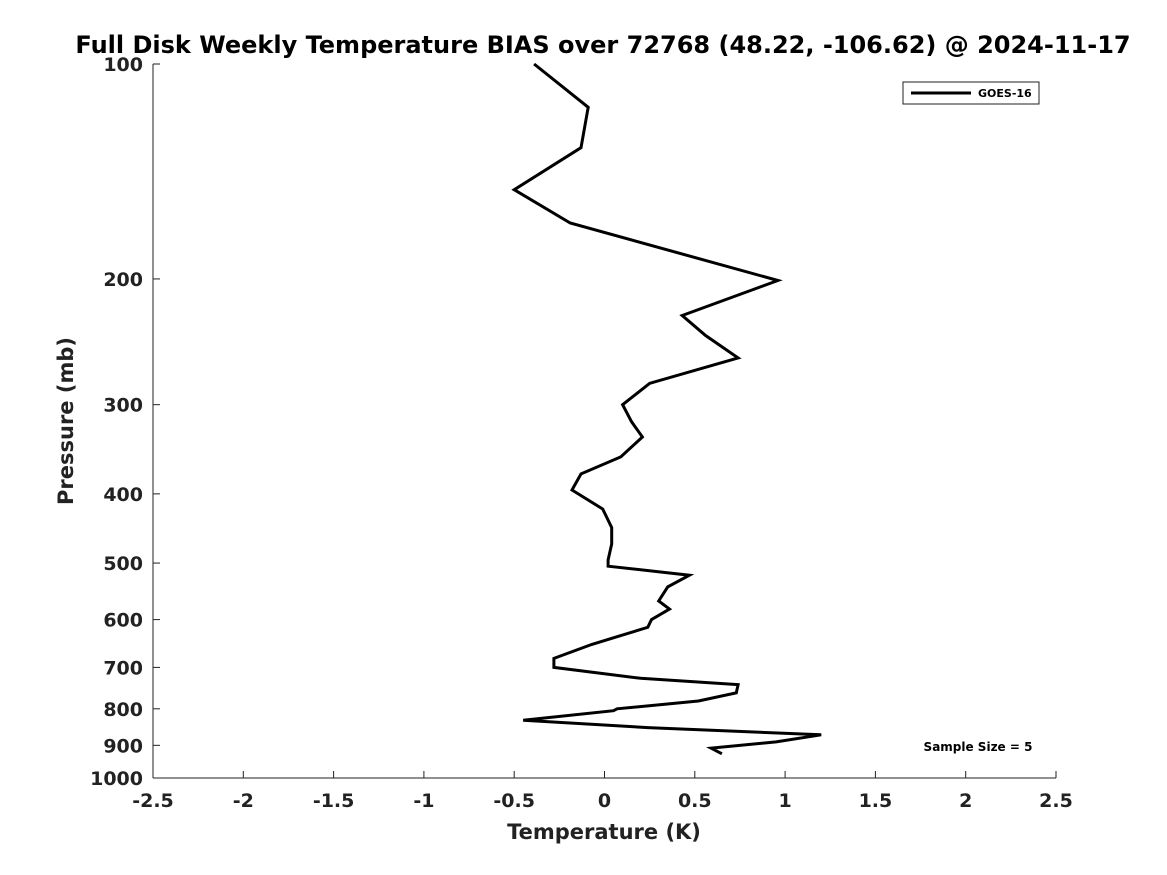  What do you see at coordinates (123, 621) in the screenshot?
I see `y-tick-label: 600` at bounding box center [123, 621].